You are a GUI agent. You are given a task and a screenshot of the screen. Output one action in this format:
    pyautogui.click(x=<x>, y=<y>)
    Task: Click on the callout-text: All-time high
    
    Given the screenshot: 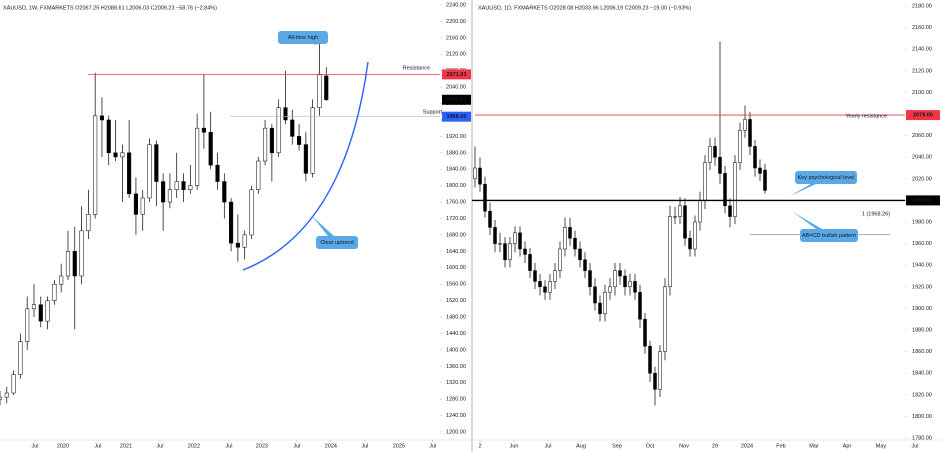 What is the action you would take?
    pyautogui.click(x=303, y=38)
    